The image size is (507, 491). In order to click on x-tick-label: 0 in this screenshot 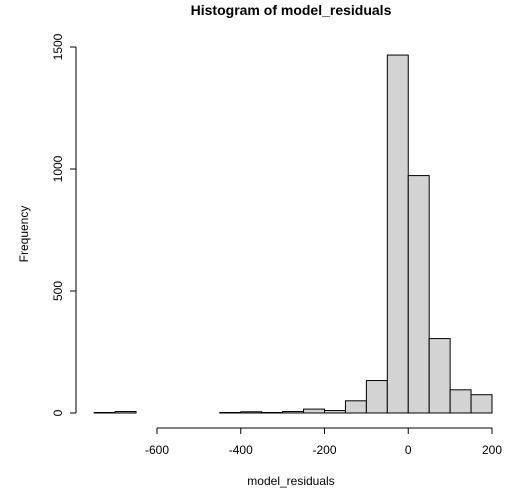, I will do `click(408, 450)`.